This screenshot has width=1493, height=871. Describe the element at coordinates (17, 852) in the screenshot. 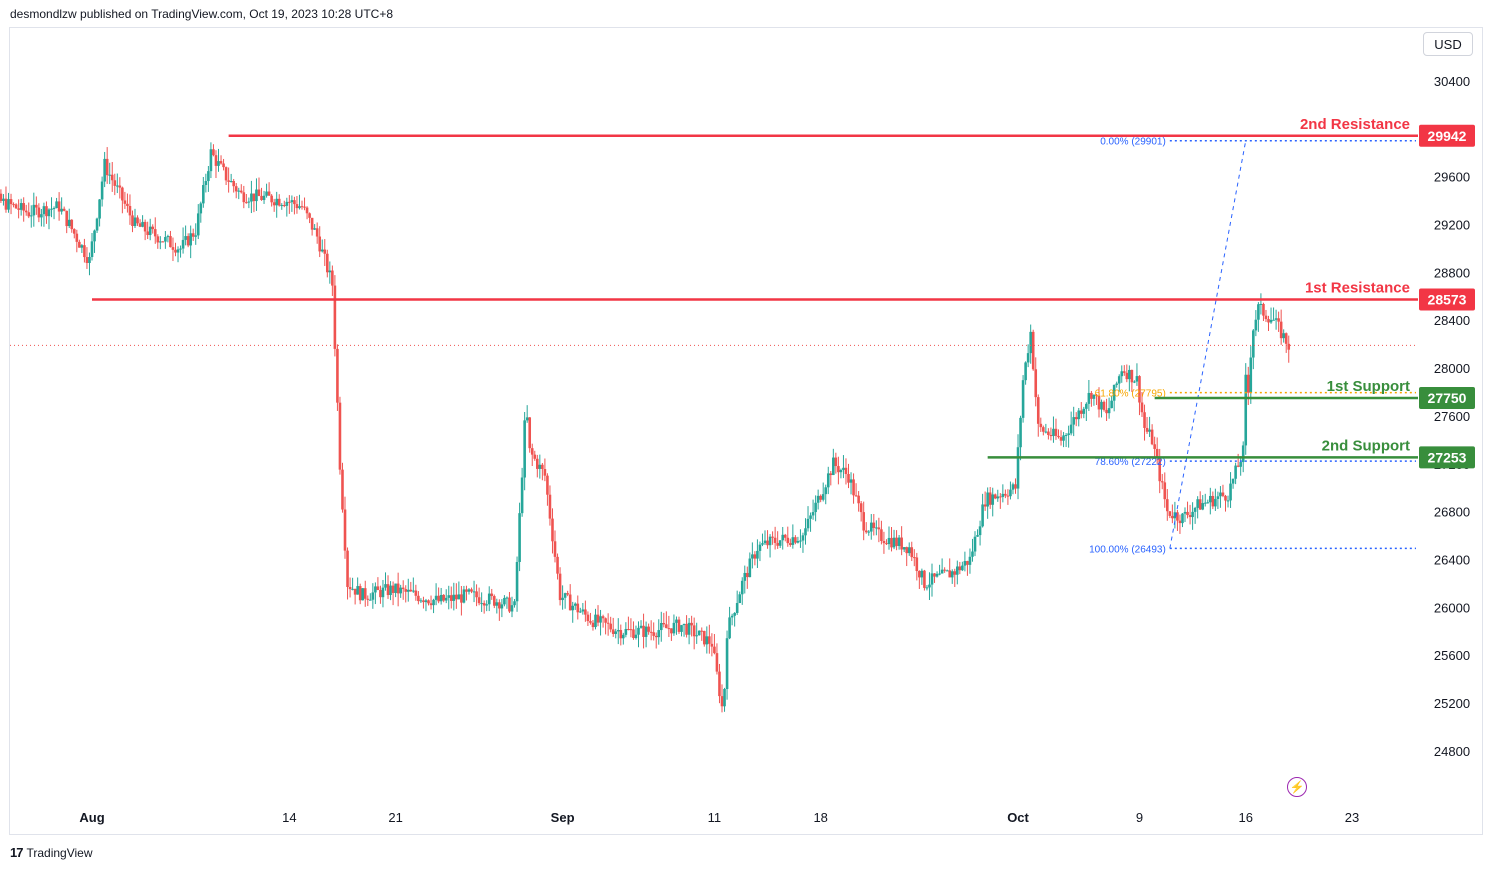

I see `tradingview-logo: 17` at that location.